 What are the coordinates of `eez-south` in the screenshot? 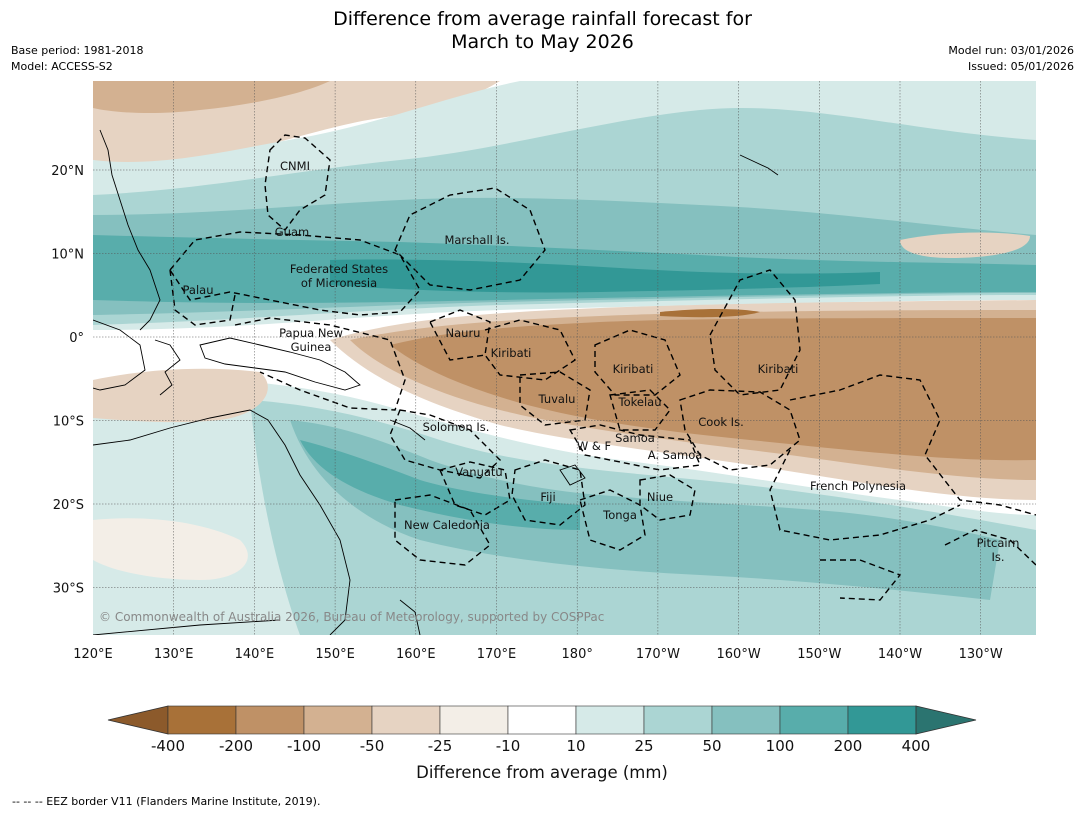 It's located at (861, 580).